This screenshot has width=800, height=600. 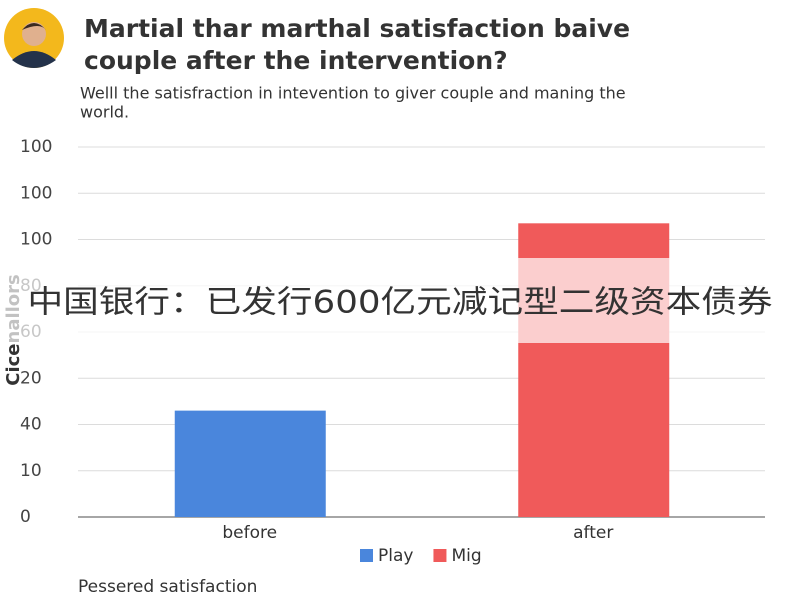 I want to click on overlay-band, so click(x=400, y=300).